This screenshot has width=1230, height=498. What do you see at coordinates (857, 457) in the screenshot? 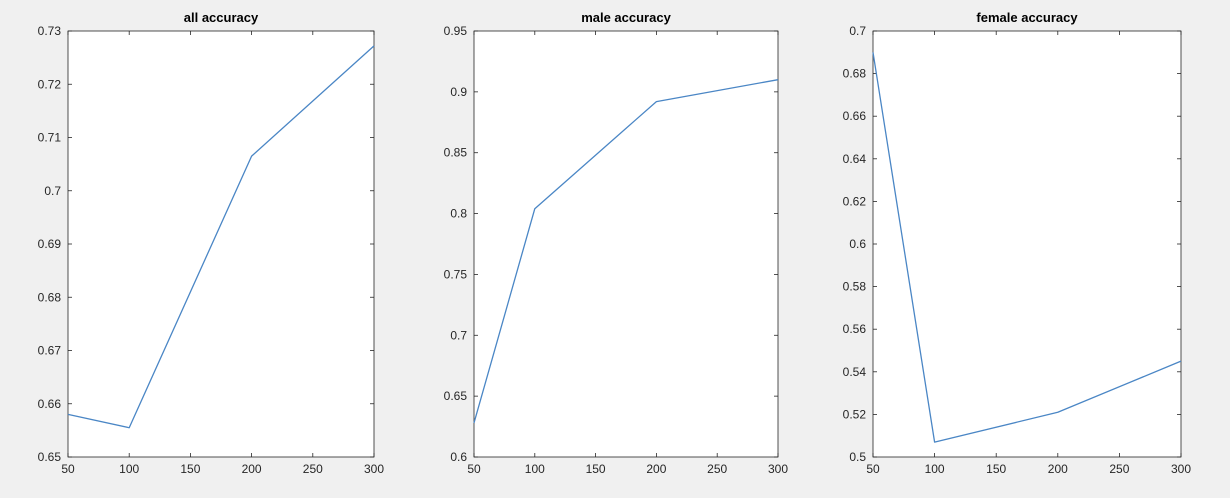
I see `y-tick-label: 0.5` at bounding box center [857, 457].